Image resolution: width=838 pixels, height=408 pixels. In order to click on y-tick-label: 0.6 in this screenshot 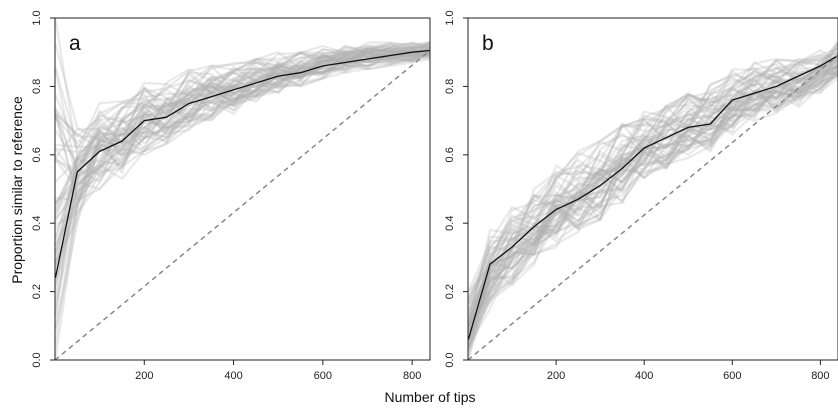, I will do `click(450, 154)`.